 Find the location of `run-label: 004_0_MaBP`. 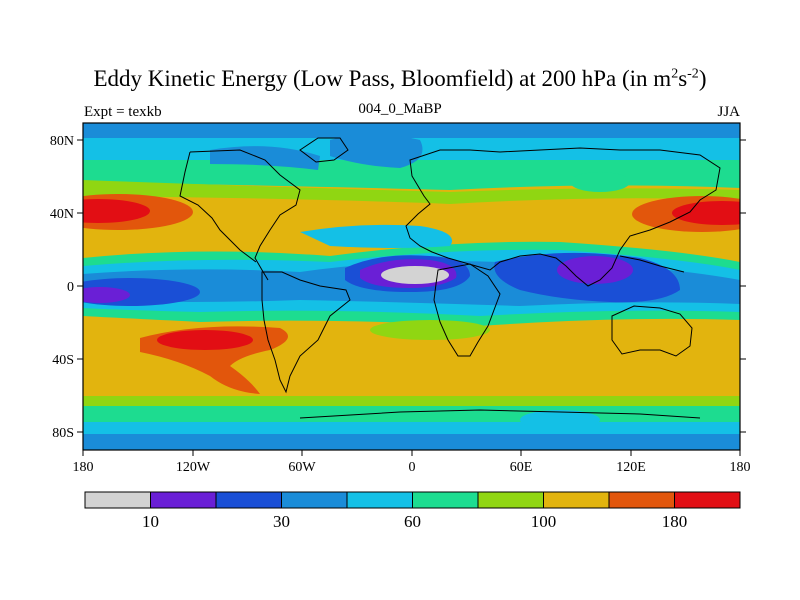

run-label: 004_0_MaBP is located at coordinates (400, 109).